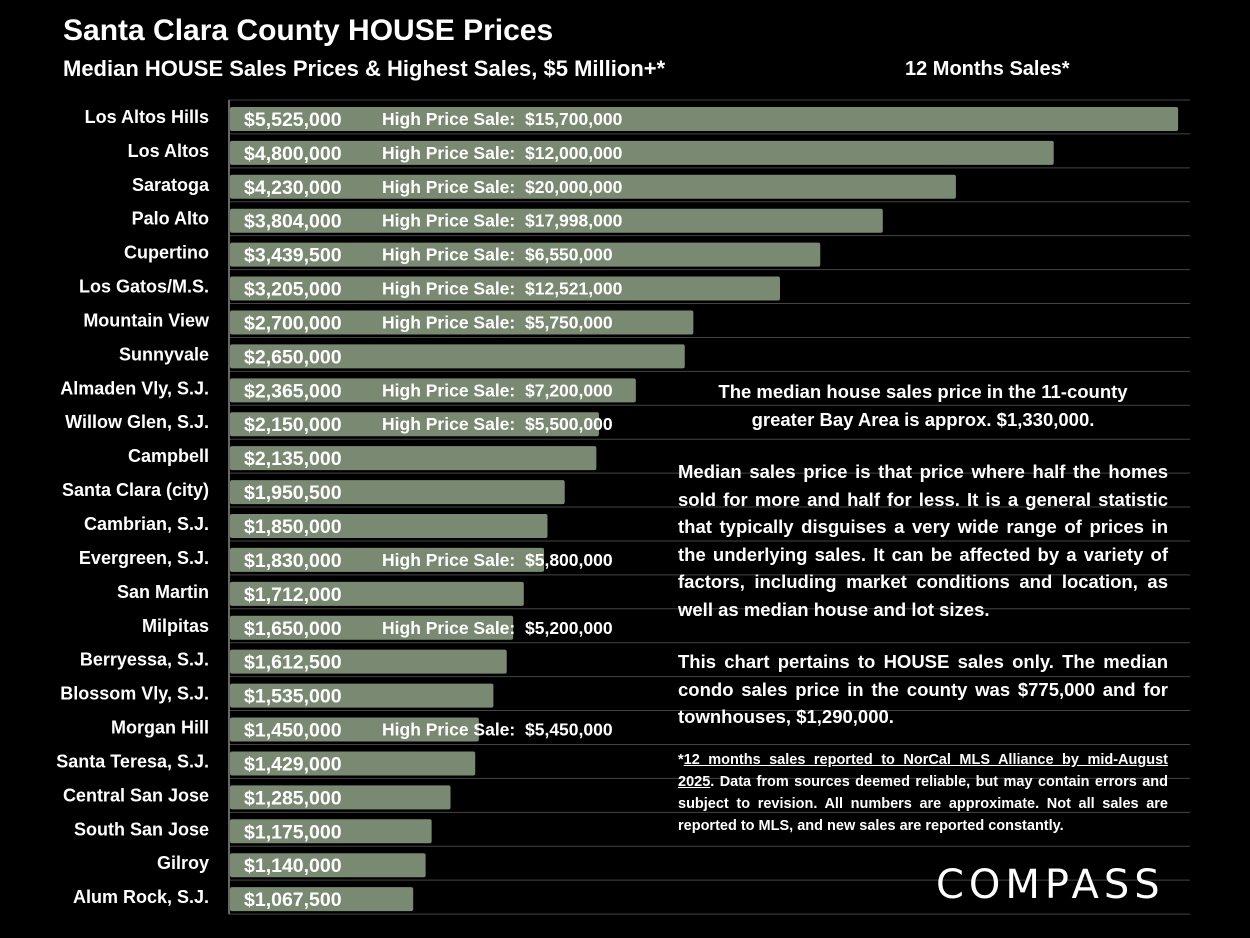  Describe the element at coordinates (168, 151) in the screenshot. I see `category-label: Los Altos` at that location.